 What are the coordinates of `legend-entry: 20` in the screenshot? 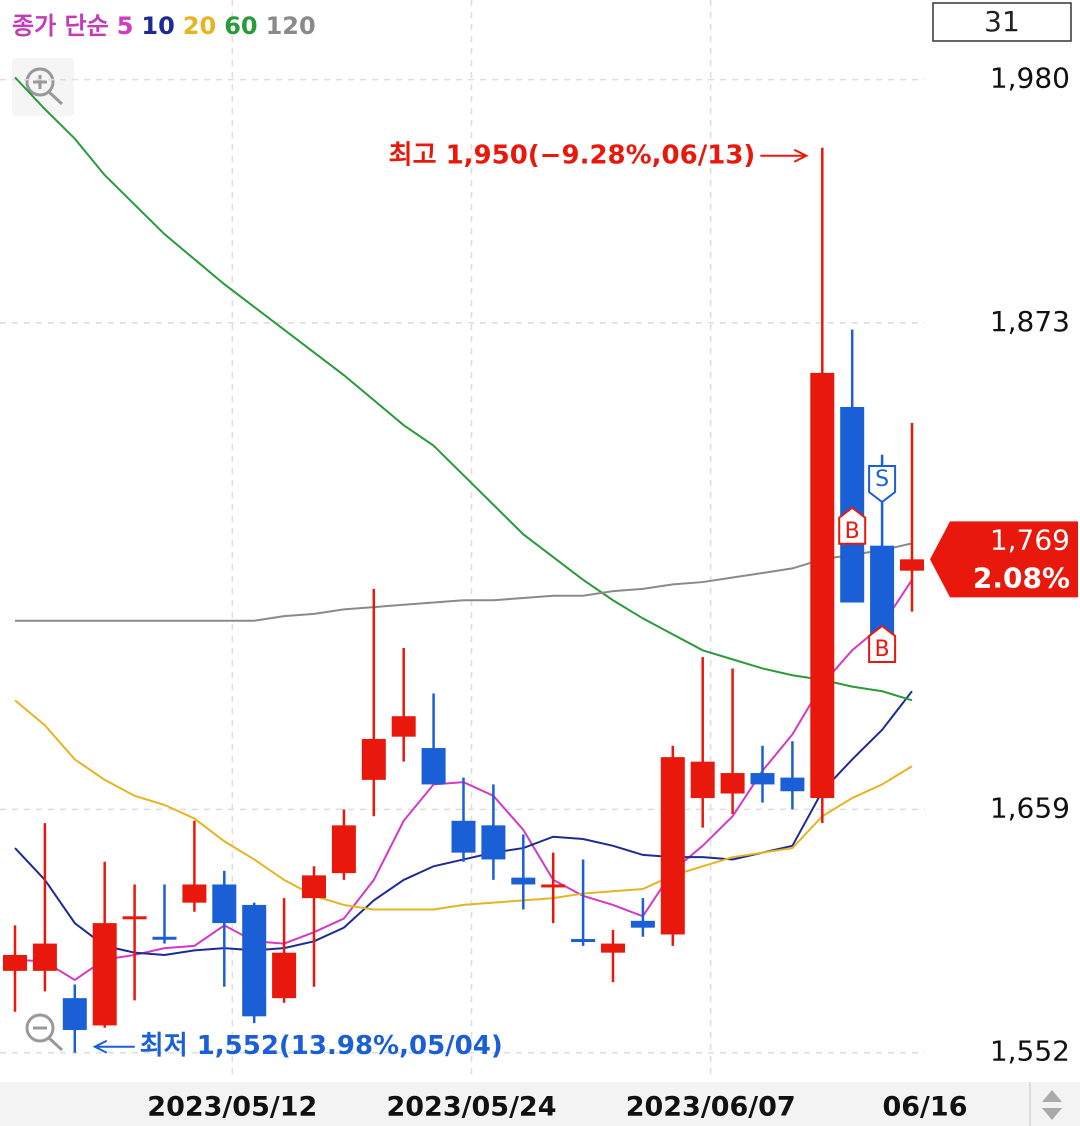 It's located at (199, 26).